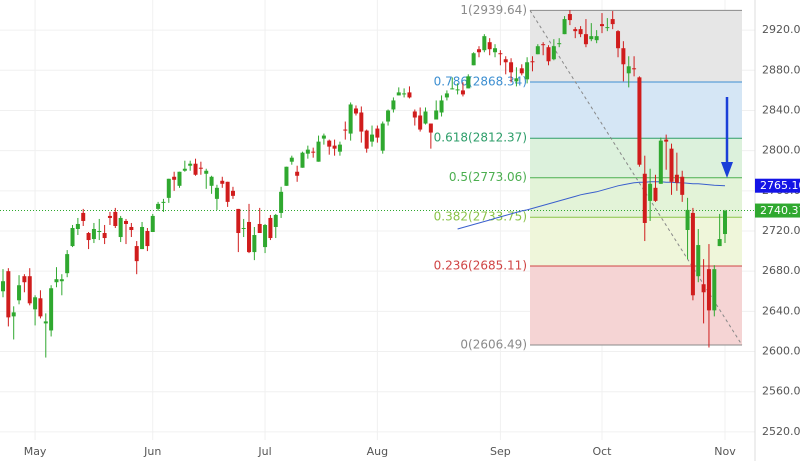 This screenshot has width=800, height=461. Describe the element at coordinates (781, 270) in the screenshot. I see `y-tick-label: 2680.00` at that location.